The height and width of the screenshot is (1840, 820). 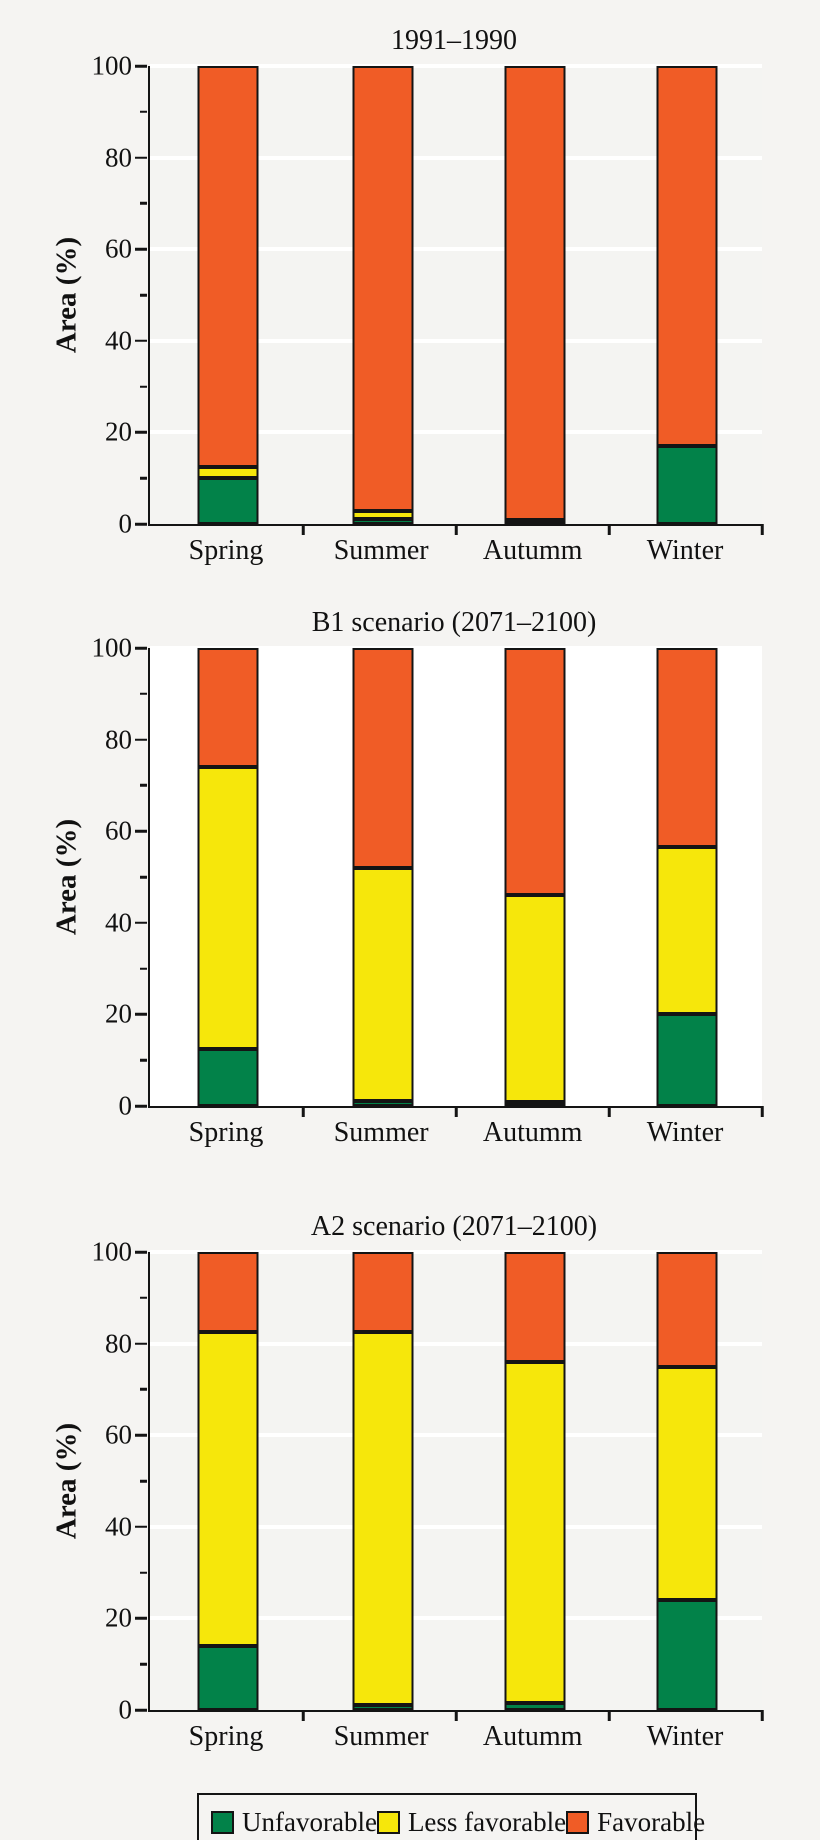 I want to click on y-tick-label: 0, so click(x=125, y=1105).